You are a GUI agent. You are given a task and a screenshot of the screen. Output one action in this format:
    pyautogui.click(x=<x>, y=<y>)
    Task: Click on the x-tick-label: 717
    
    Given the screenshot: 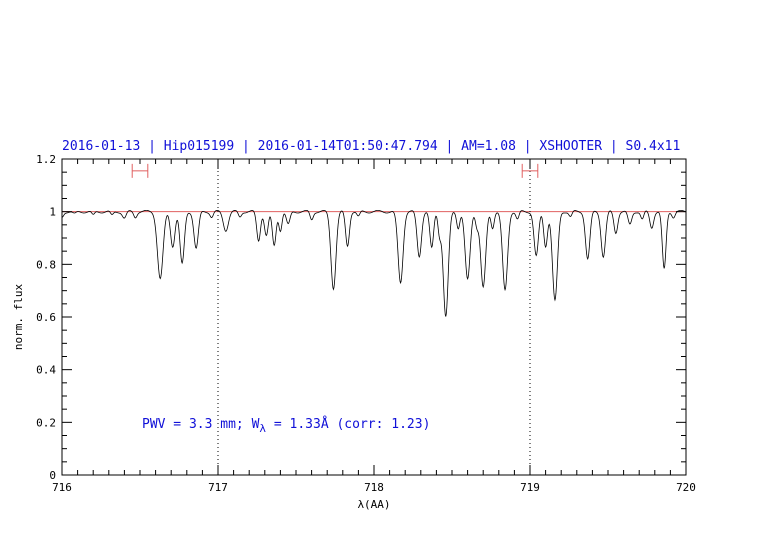 What is the action you would take?
    pyautogui.click(x=218, y=487)
    